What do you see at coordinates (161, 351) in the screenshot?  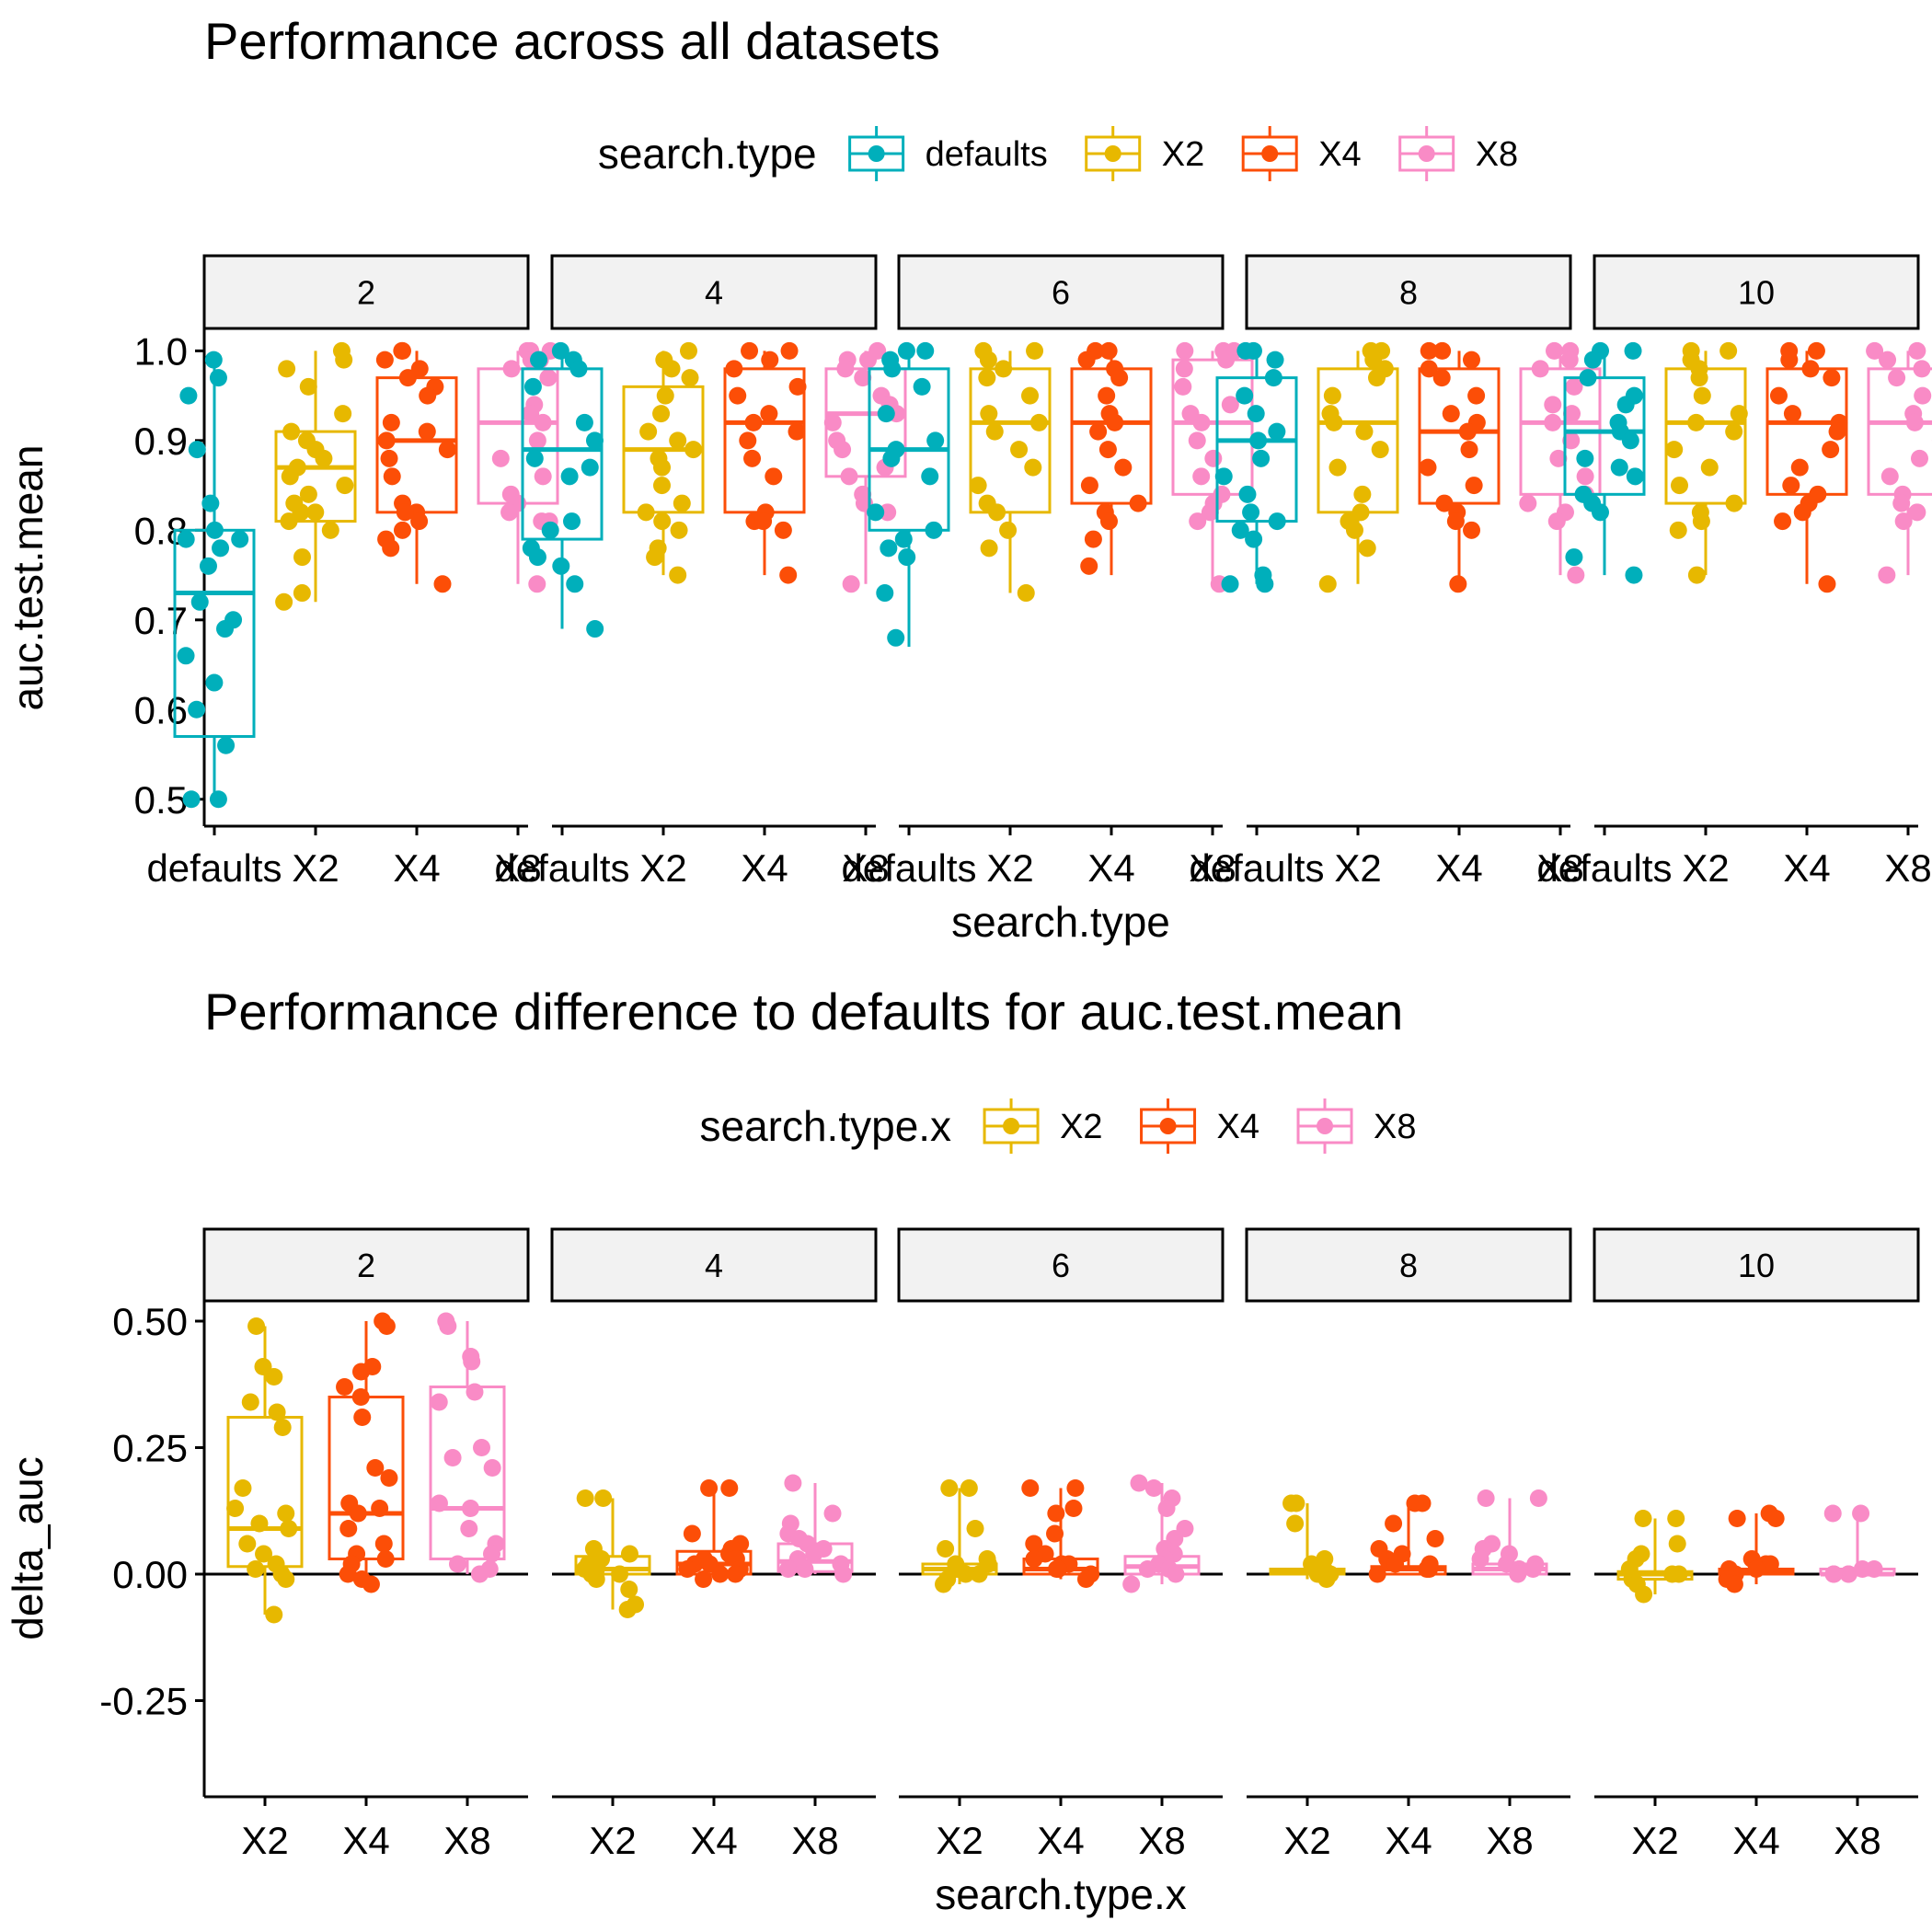 I see `y-tick-label: 1.0` at bounding box center [161, 351].